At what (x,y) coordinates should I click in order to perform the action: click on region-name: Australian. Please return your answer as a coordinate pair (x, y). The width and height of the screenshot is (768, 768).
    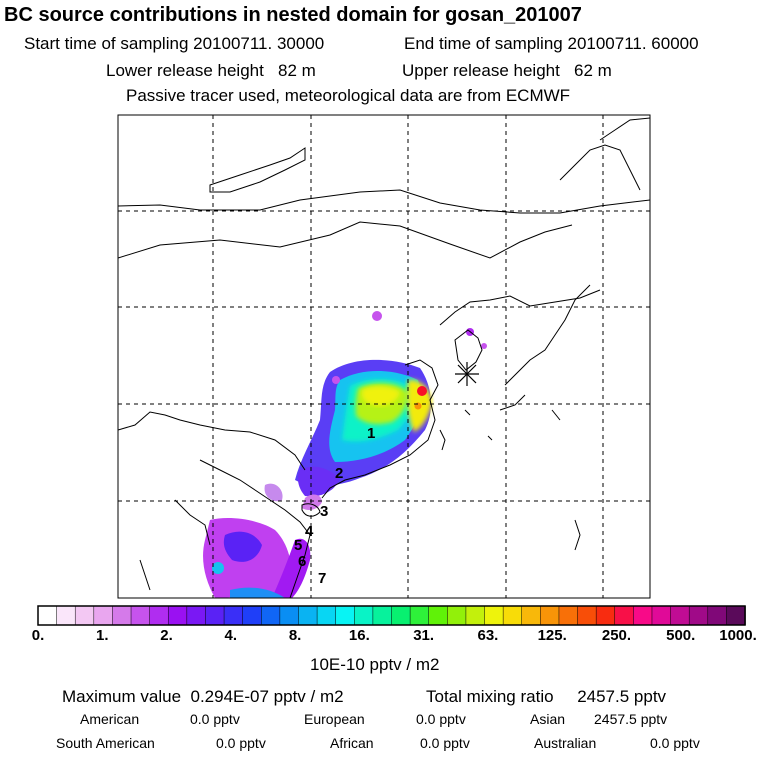
    Looking at the image, I should click on (565, 743).